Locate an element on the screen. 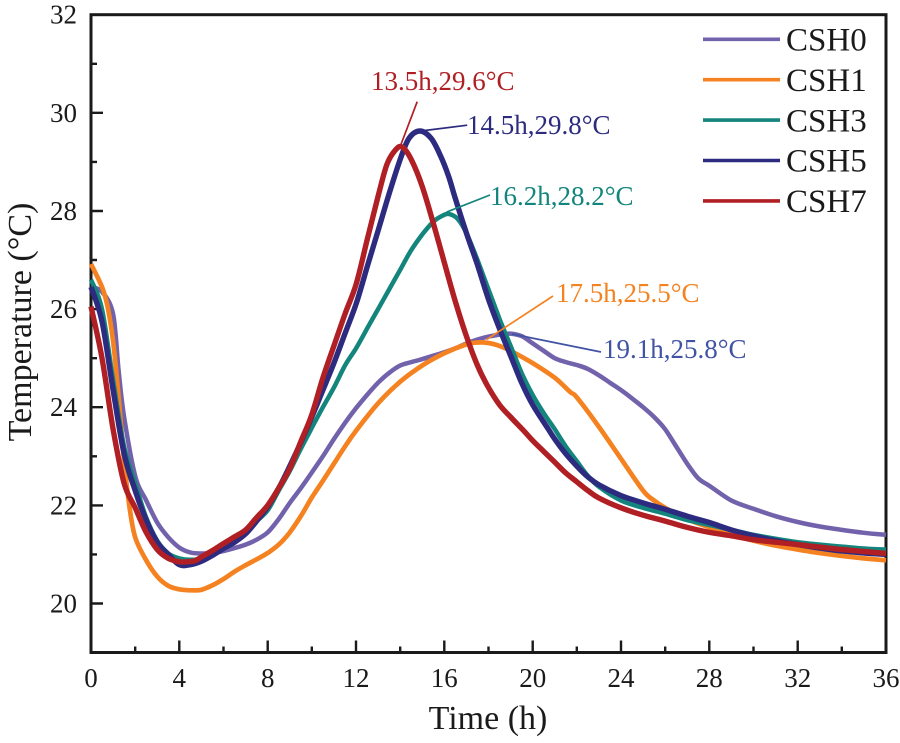 The image size is (900, 743). svg-text: 0 is located at coordinates (91, 678).